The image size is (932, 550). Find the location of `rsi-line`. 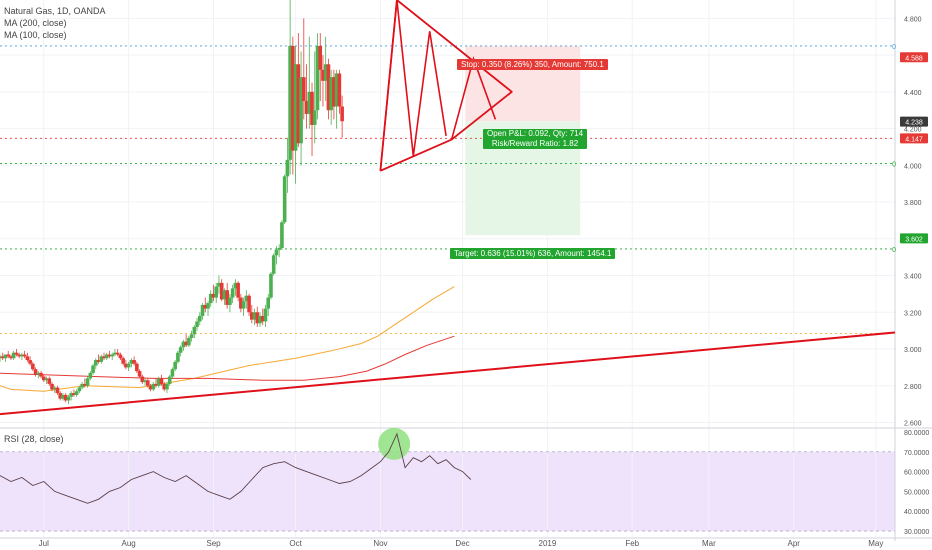

rsi-line is located at coordinates (236, 468).